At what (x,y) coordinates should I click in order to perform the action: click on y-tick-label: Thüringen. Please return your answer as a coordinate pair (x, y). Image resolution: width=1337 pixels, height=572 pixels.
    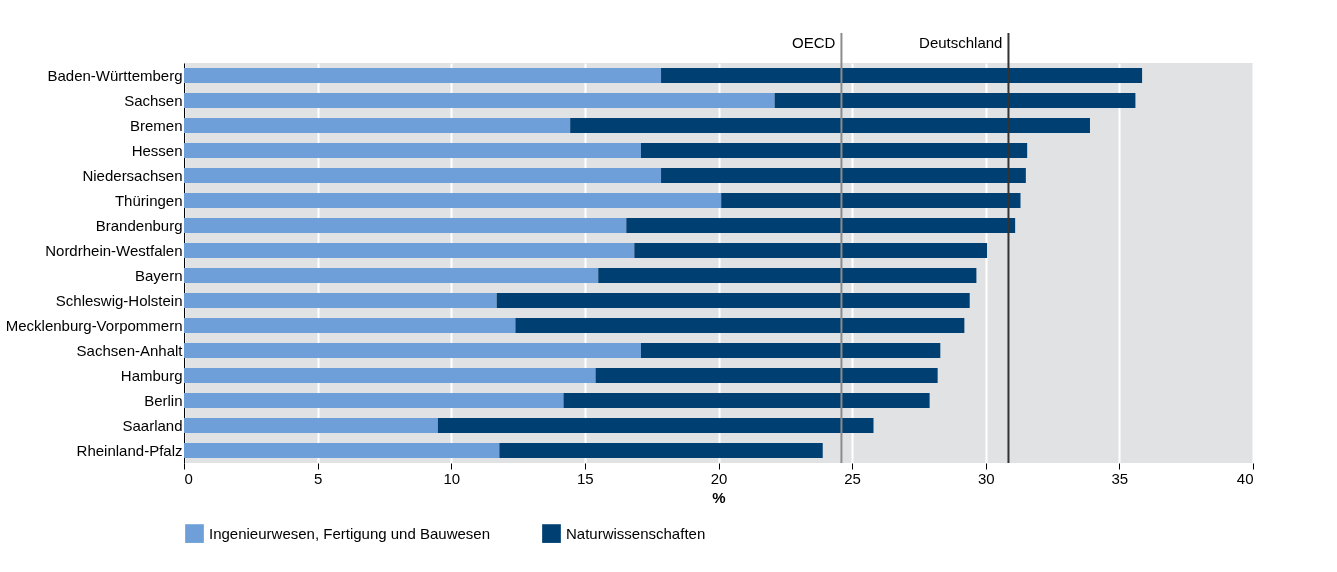
    Looking at the image, I should click on (148, 200).